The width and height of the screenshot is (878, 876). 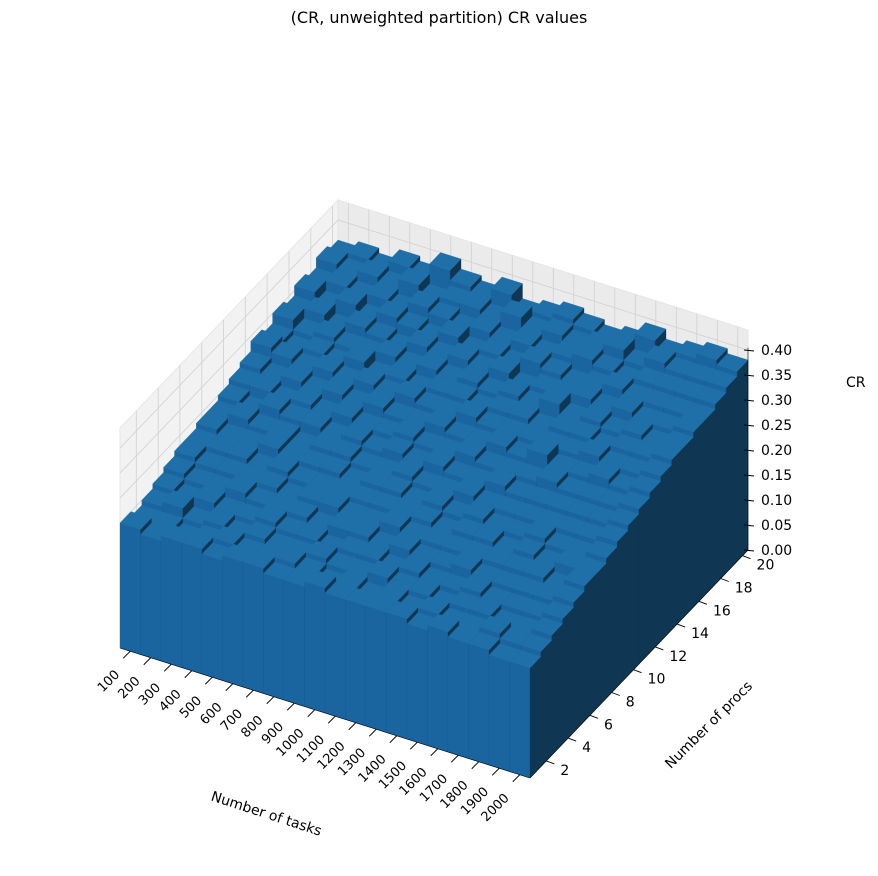 What do you see at coordinates (700, 634) in the screenshot?
I see `y-tick-label: 14` at bounding box center [700, 634].